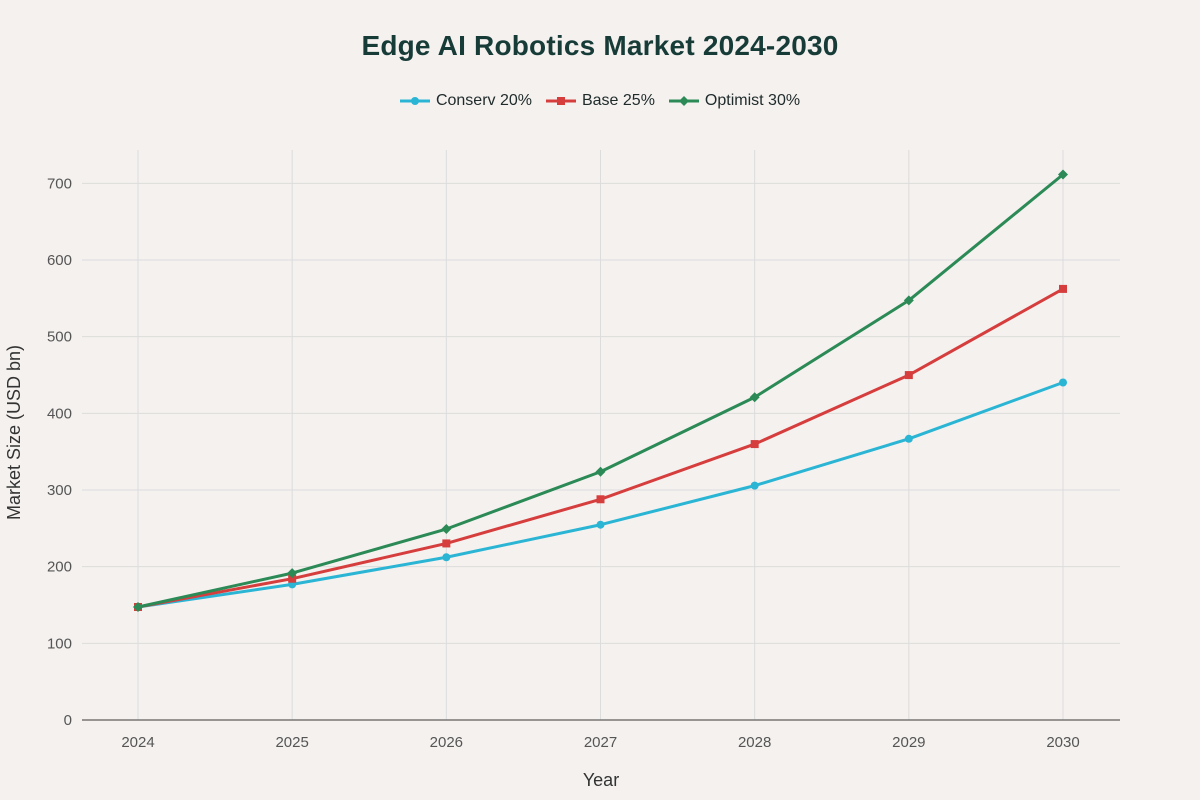 The height and width of the screenshot is (800, 1200). Describe the element at coordinates (1062, 742) in the screenshot. I see `x-tick-label: 2030` at that location.